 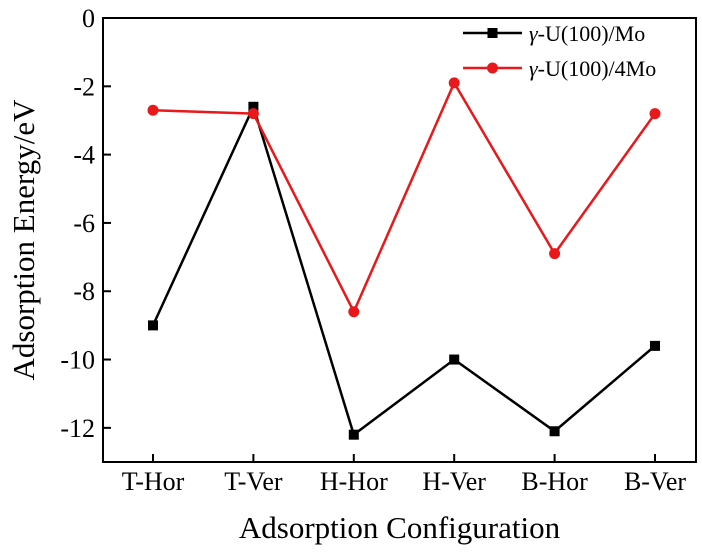 I want to click on x-tick-label: H-Hor, so click(x=354, y=481).